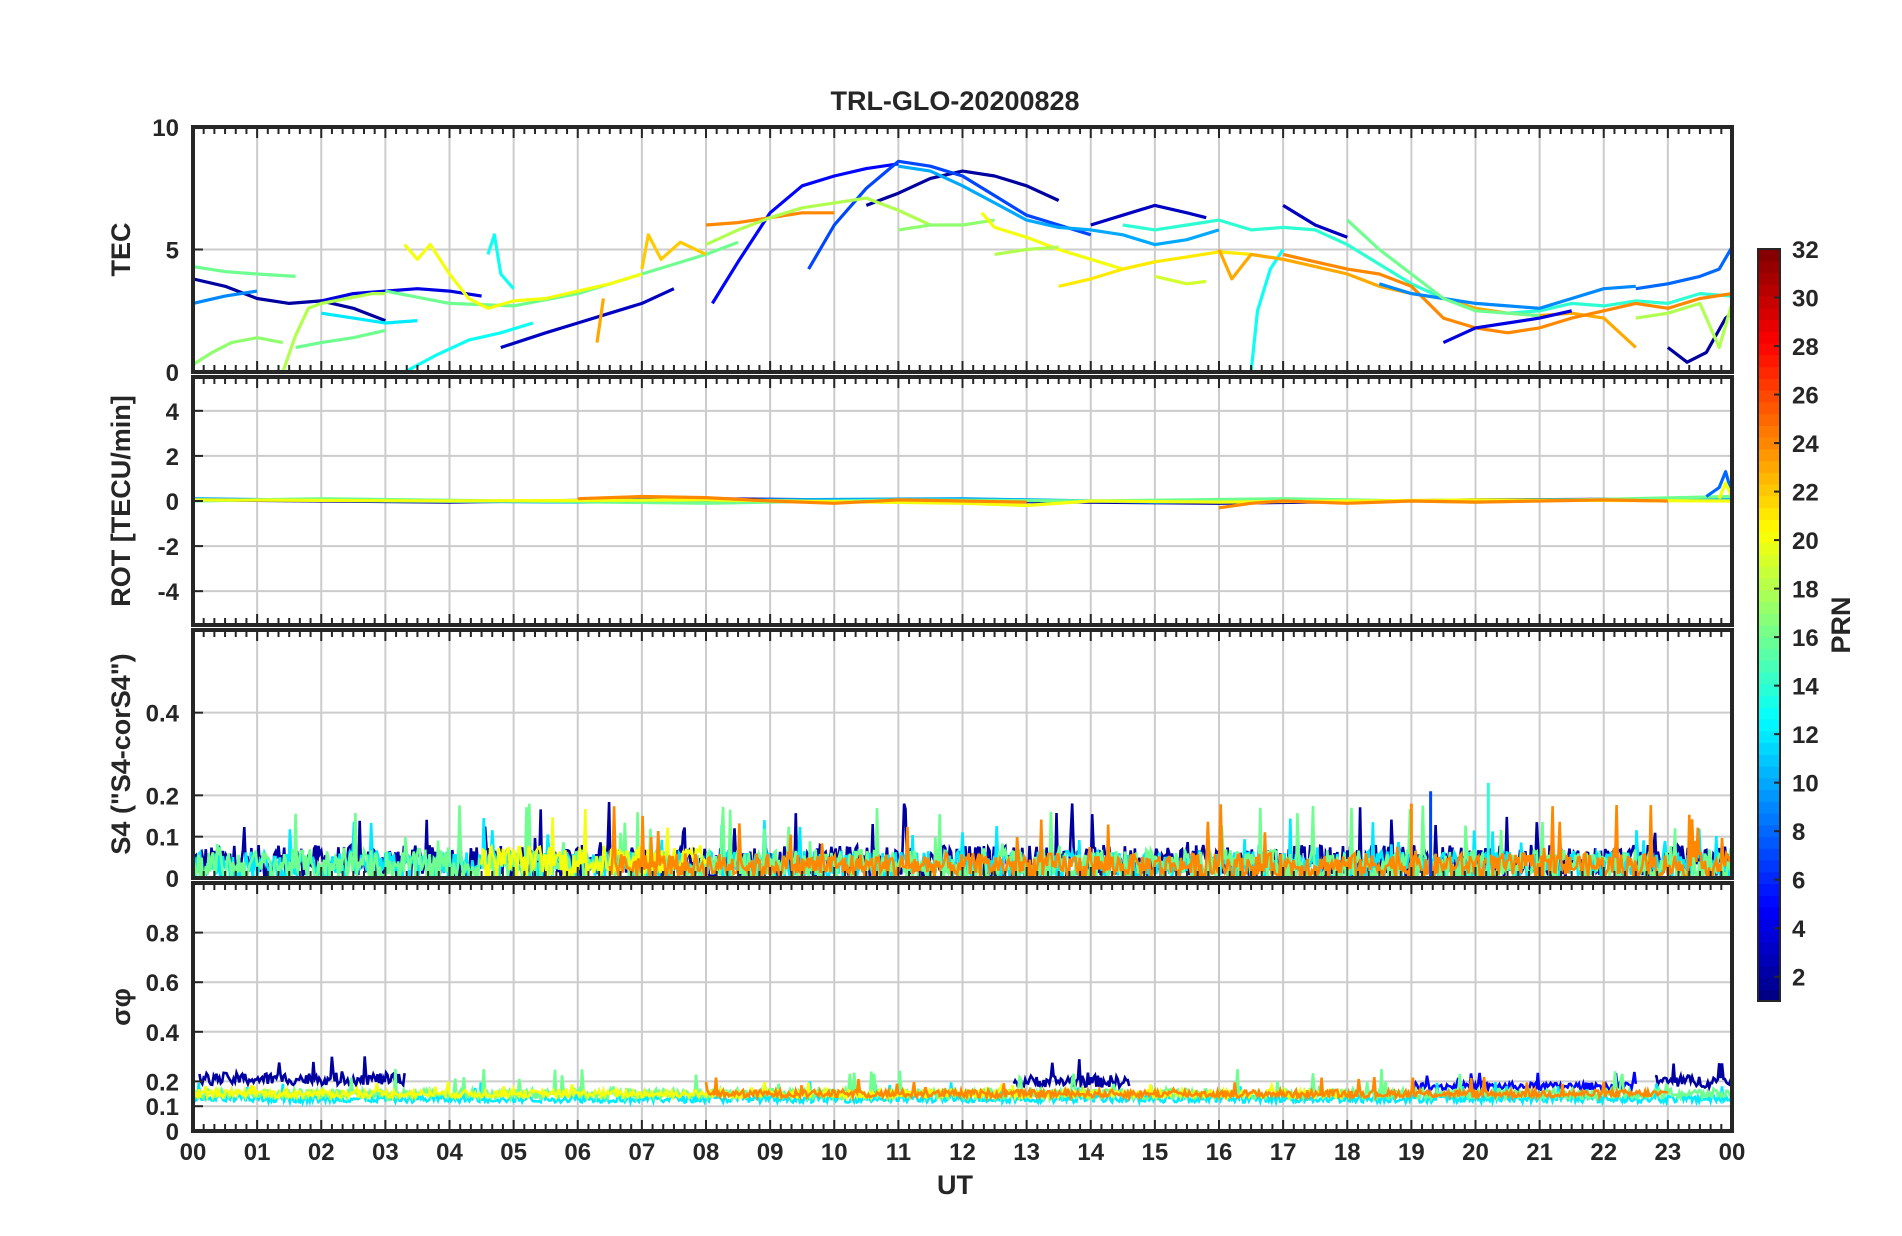 This screenshot has width=1902, height=1236. Describe the element at coordinates (1805, 250) in the screenshot. I see `colorbar-tick-label: 32` at that location.